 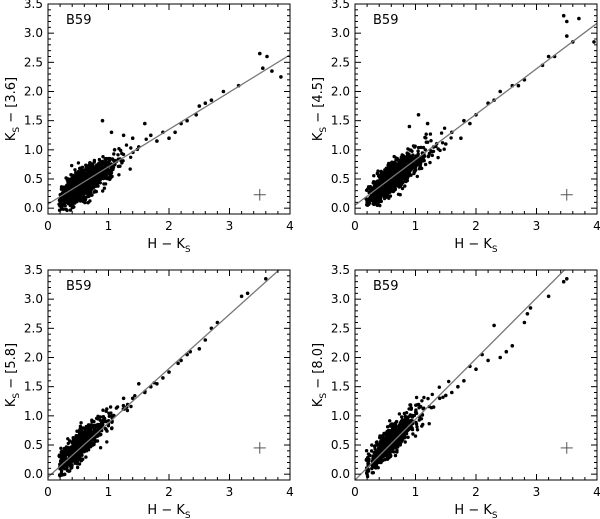 I want to click on y-tick-label: 1.5, so click(x=33, y=121).